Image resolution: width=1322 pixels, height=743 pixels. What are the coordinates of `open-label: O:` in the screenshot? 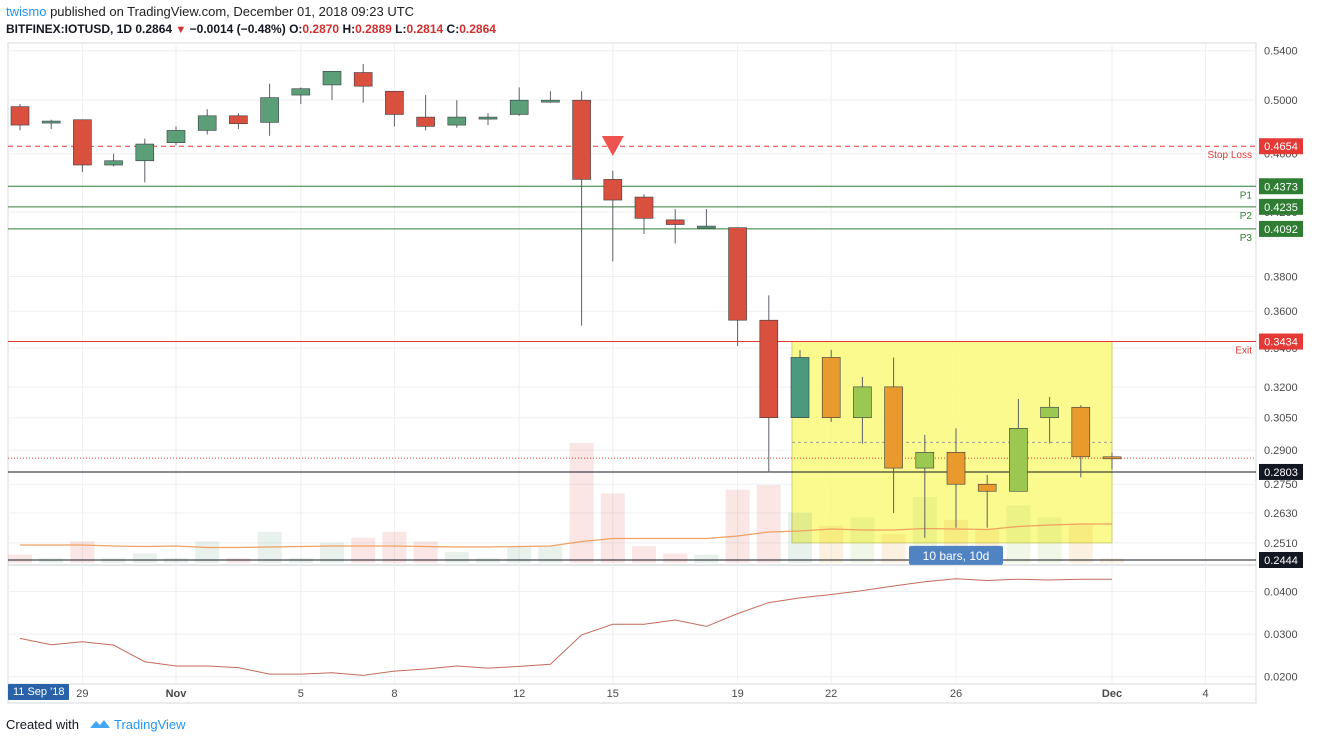 It's located at (296, 29).